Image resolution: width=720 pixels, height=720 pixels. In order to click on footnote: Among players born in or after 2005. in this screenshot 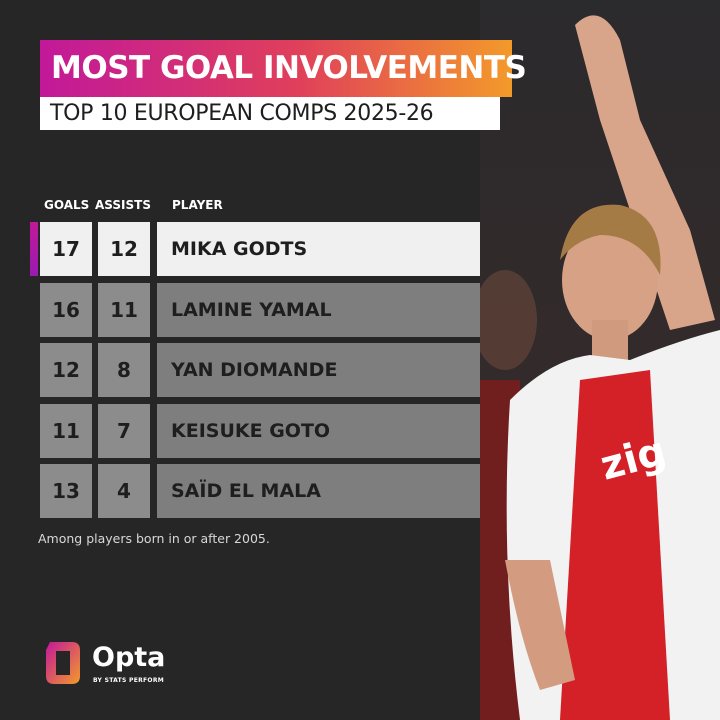, I will do `click(154, 538)`.